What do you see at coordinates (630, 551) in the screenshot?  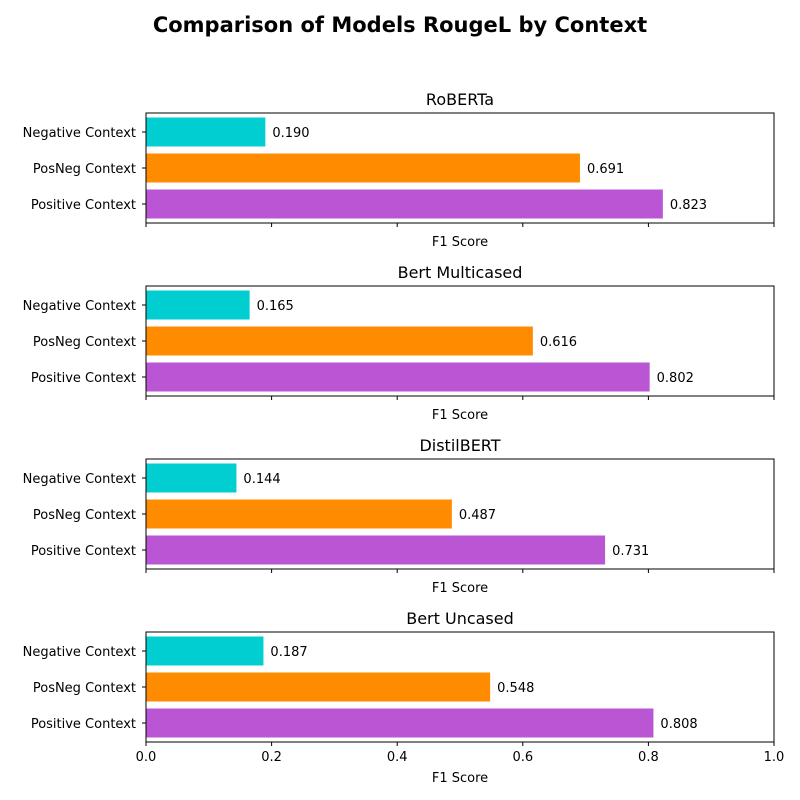 I see `data-label: 0.731` at bounding box center [630, 551].